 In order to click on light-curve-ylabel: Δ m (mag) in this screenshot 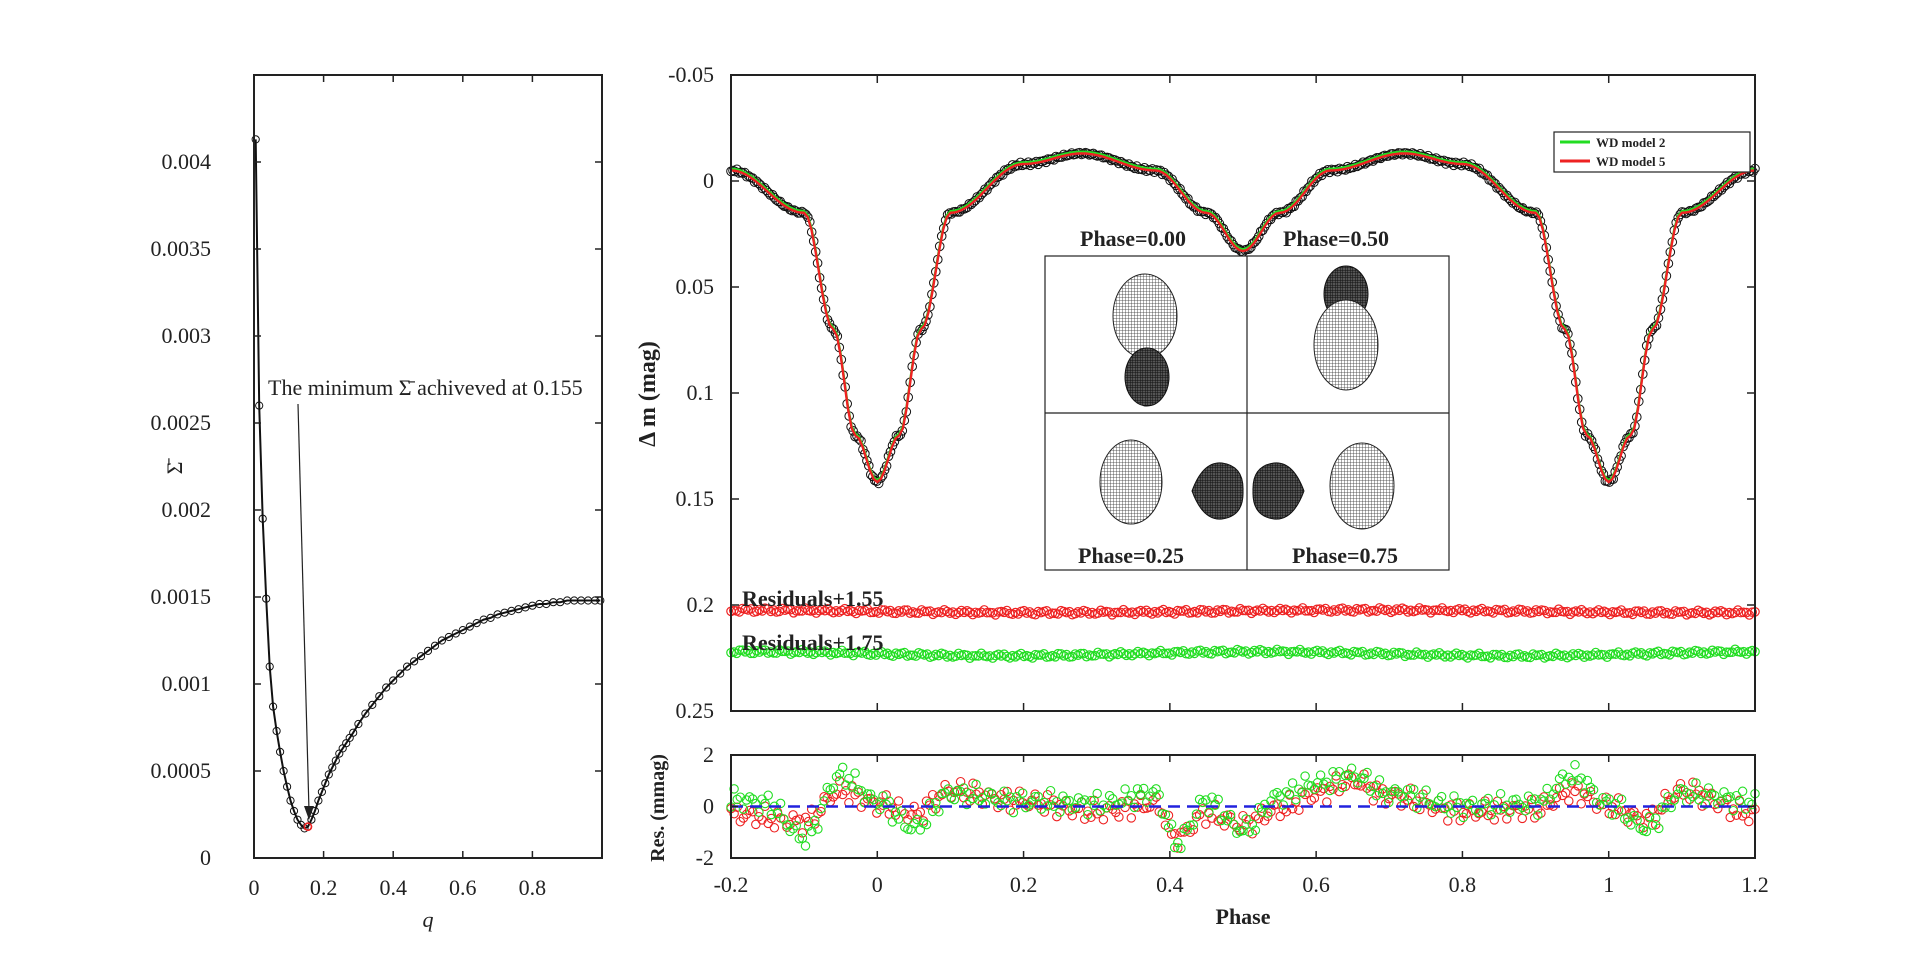, I will do `click(648, 394)`.